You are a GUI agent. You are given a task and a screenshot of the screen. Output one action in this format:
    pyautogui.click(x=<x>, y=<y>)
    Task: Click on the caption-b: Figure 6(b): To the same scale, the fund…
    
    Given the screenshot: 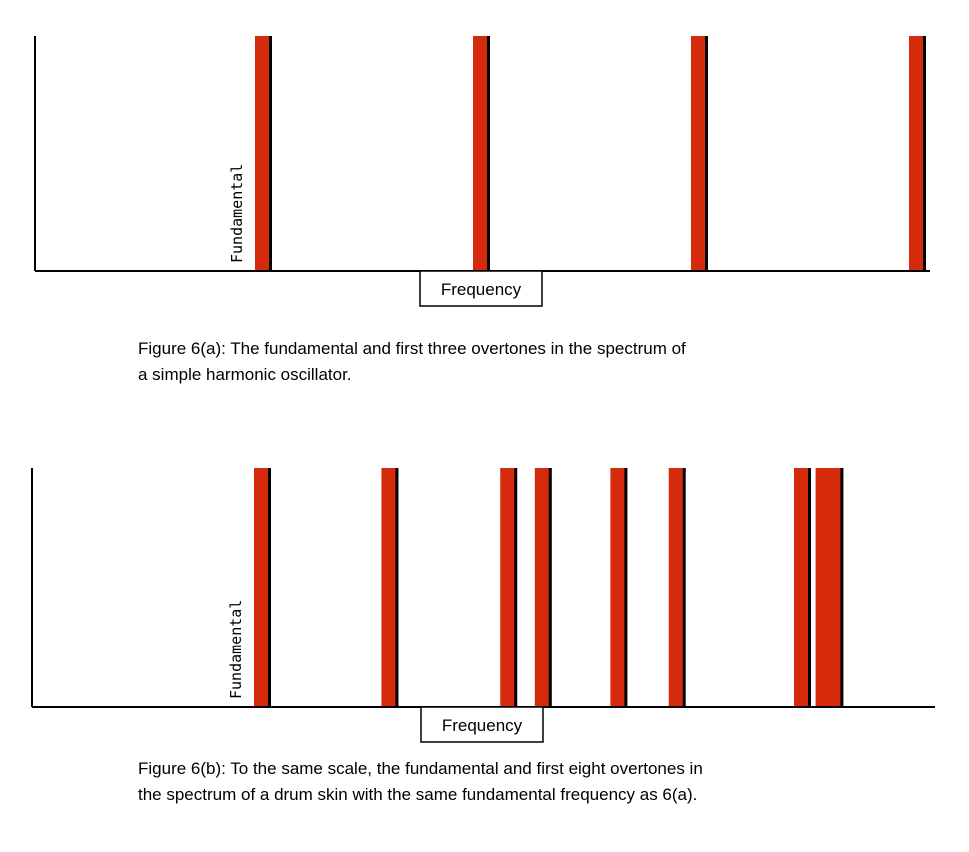 What is the action you would take?
    pyautogui.click(x=488, y=782)
    